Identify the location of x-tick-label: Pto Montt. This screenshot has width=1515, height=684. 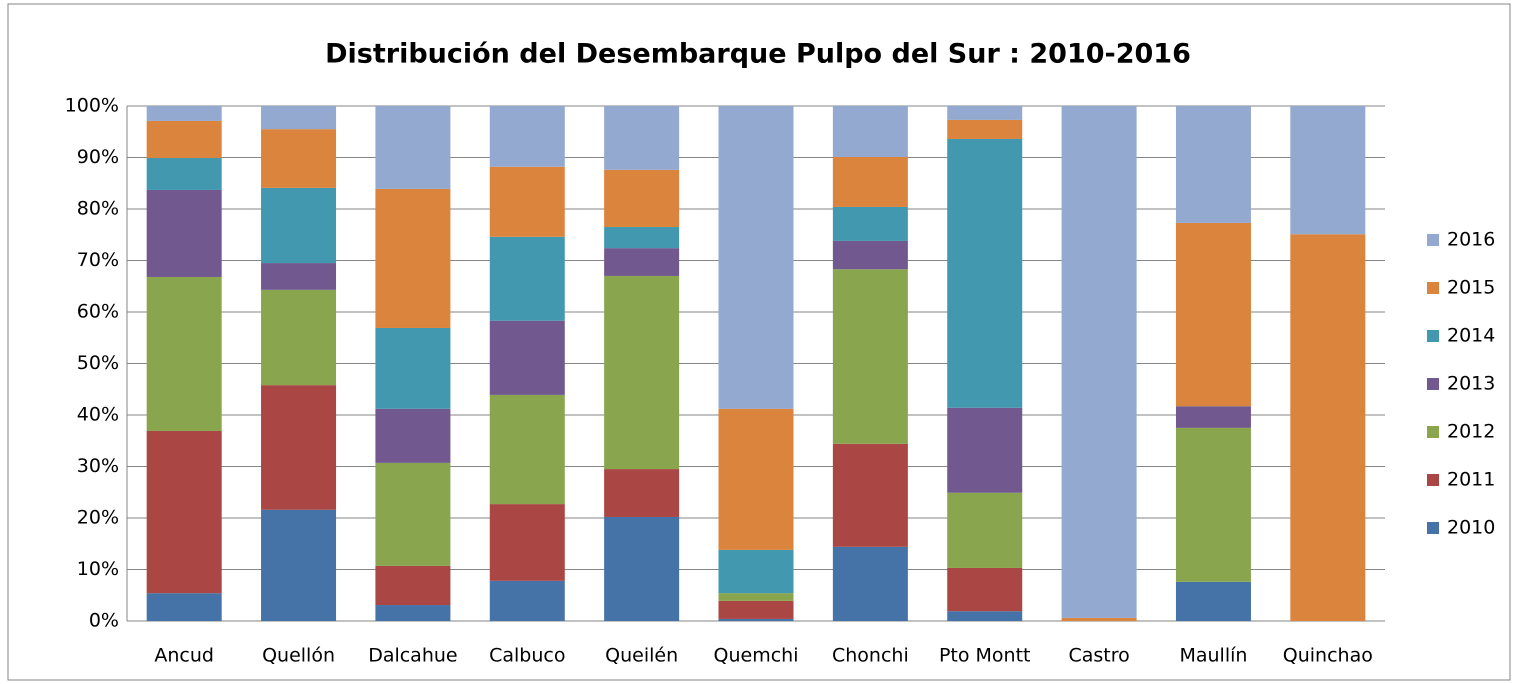
(985, 656).